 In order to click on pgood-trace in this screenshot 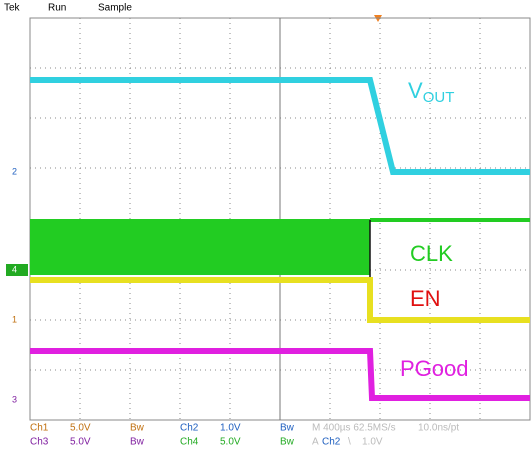, I will do `click(280, 374)`.